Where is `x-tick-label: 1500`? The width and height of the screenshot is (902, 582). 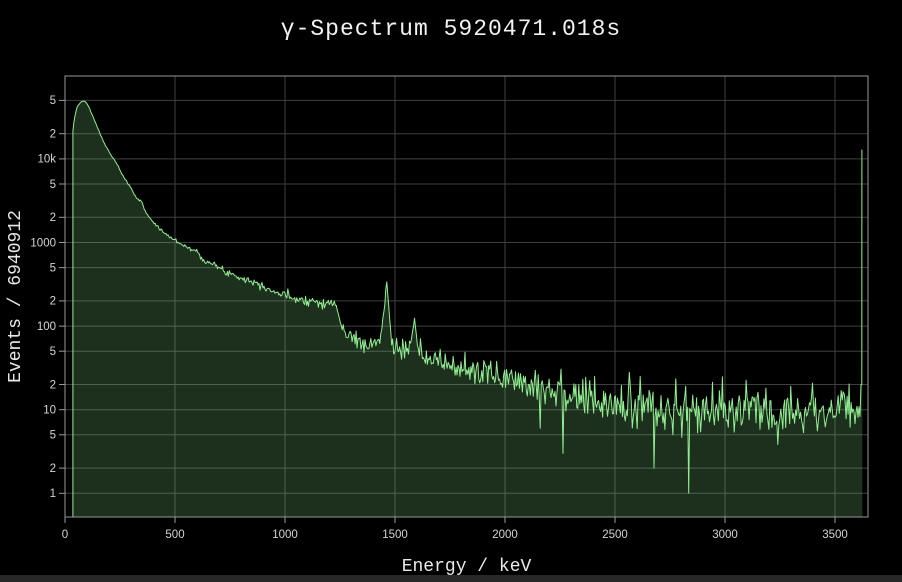 x-tick-label: 1500 is located at coordinates (395, 535).